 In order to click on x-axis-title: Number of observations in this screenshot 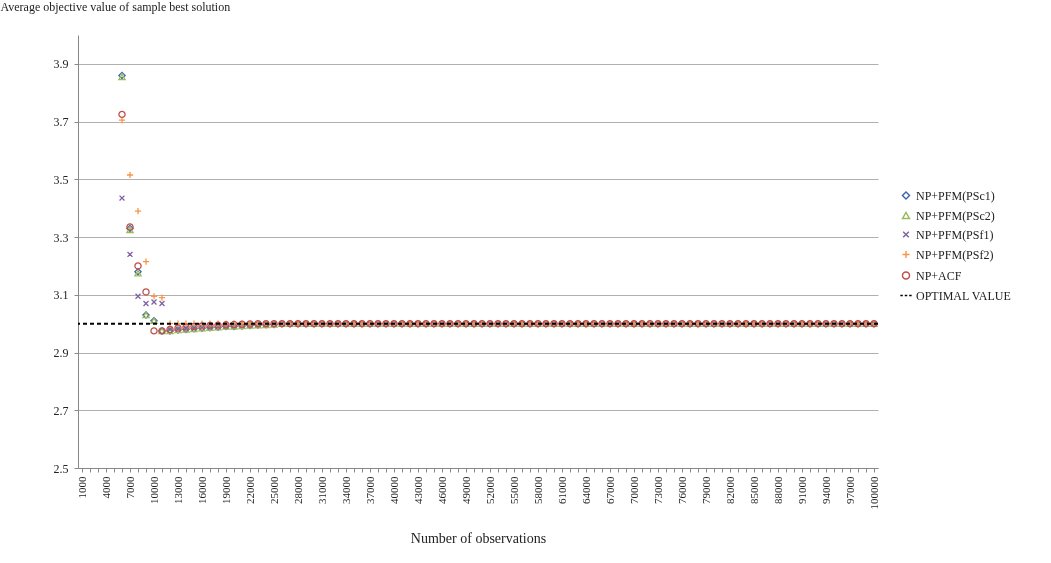, I will do `click(478, 538)`.